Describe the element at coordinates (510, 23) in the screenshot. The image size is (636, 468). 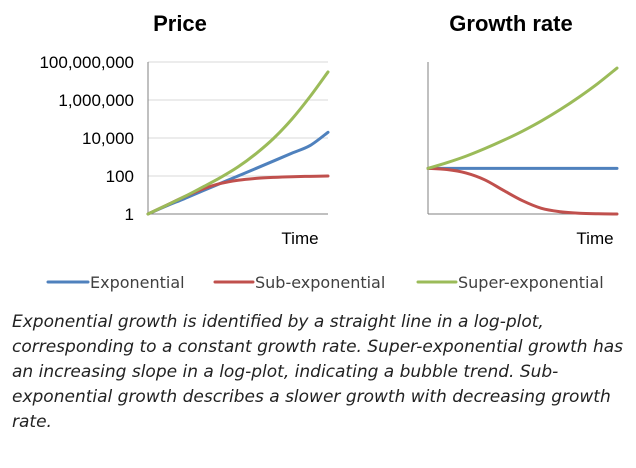
I see `chart-title: Growth rate` at that location.